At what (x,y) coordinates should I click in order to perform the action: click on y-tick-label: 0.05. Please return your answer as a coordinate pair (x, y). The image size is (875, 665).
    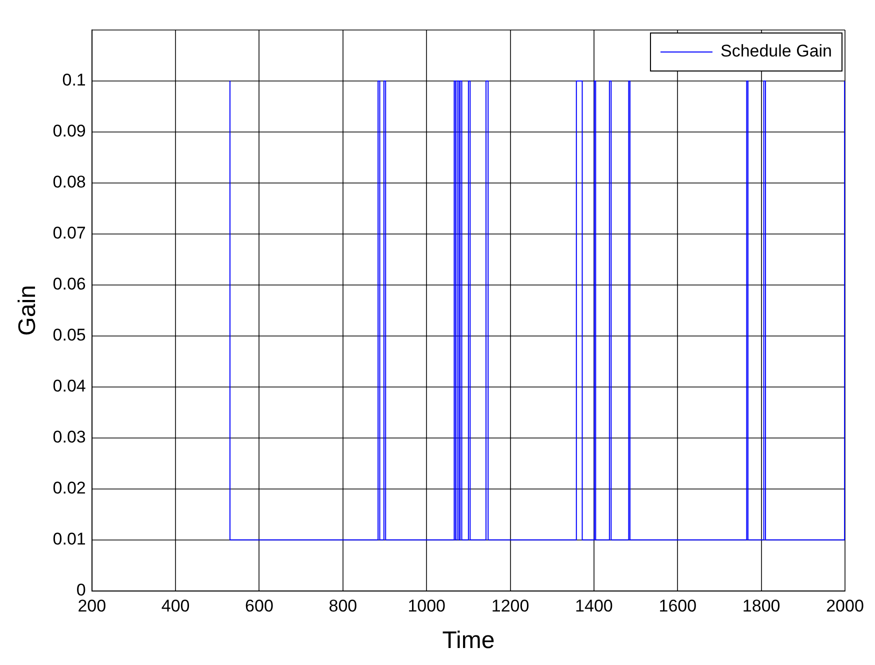
    Looking at the image, I should click on (69, 335).